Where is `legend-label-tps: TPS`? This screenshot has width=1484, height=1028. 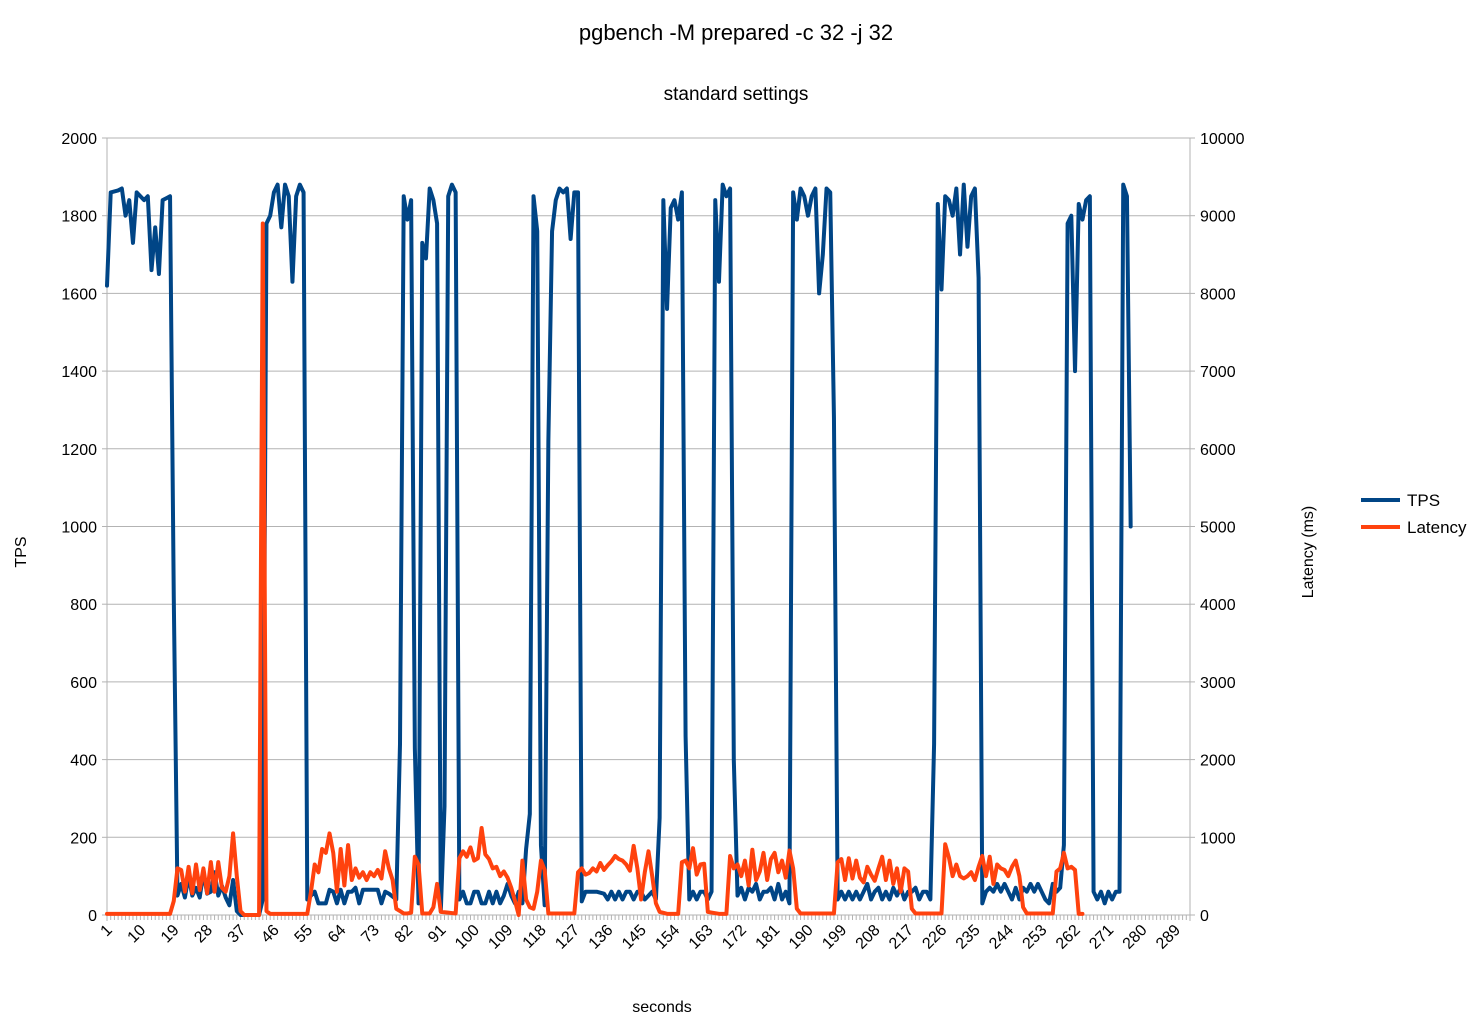
legend-label-tps: TPS is located at coordinates (1423, 500).